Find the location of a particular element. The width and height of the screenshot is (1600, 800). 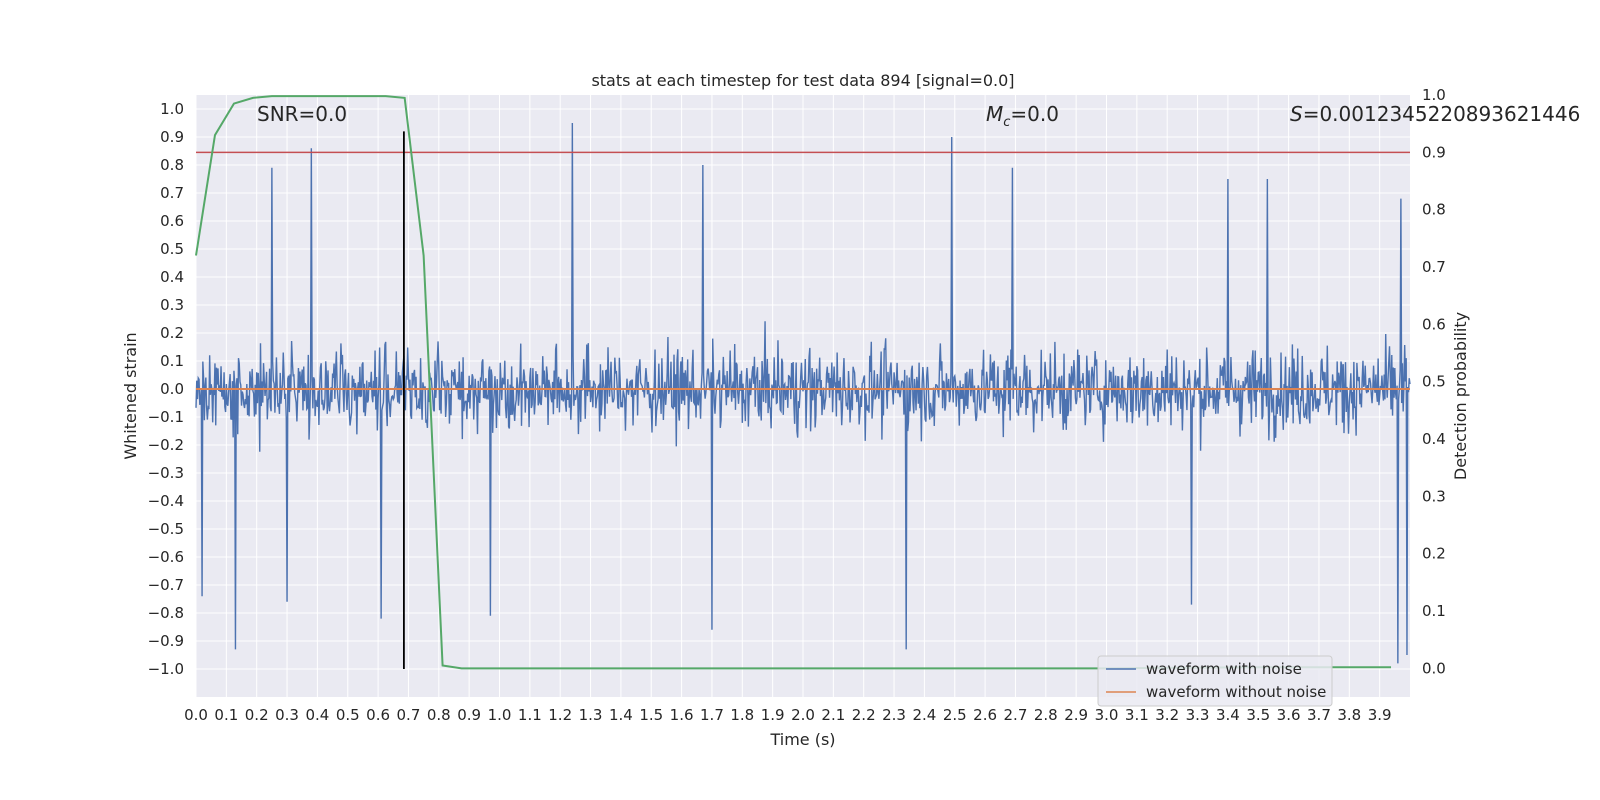

y-tick-label: −0.7 is located at coordinates (166, 585).